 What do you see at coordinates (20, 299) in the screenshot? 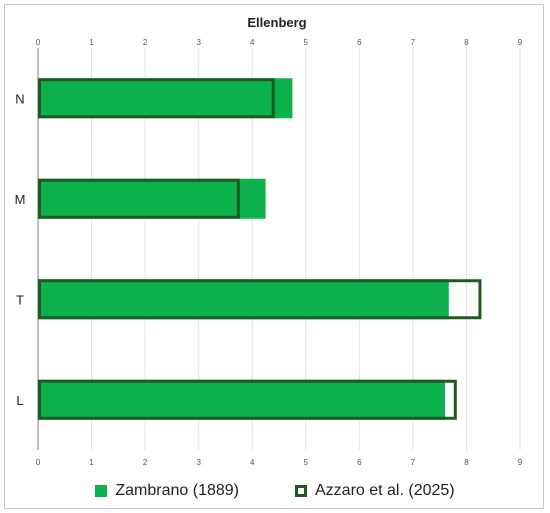
I see `category-label-t: T` at bounding box center [20, 299].